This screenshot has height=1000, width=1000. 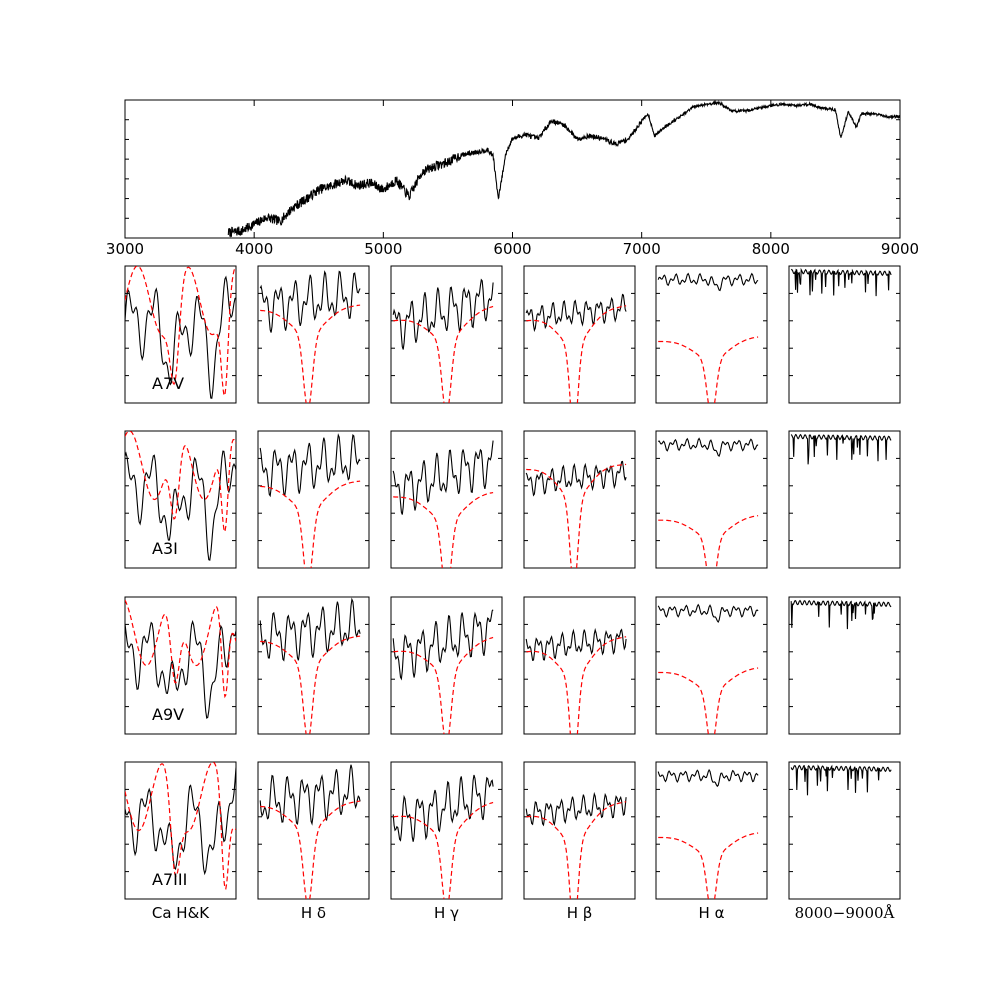 I want to click on panel-a7v-col-1: A7V, so click(x=180, y=334).